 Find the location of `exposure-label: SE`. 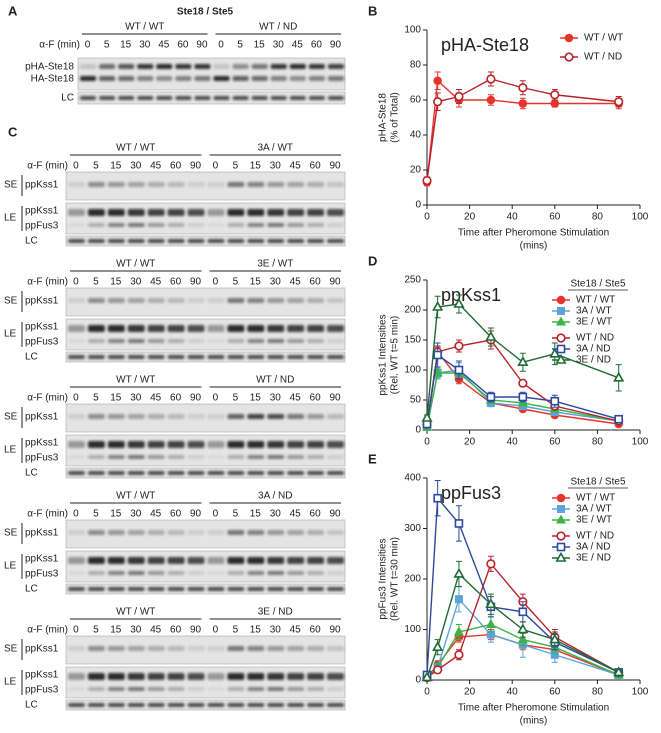

exposure-label: SE is located at coordinates (11, 301).